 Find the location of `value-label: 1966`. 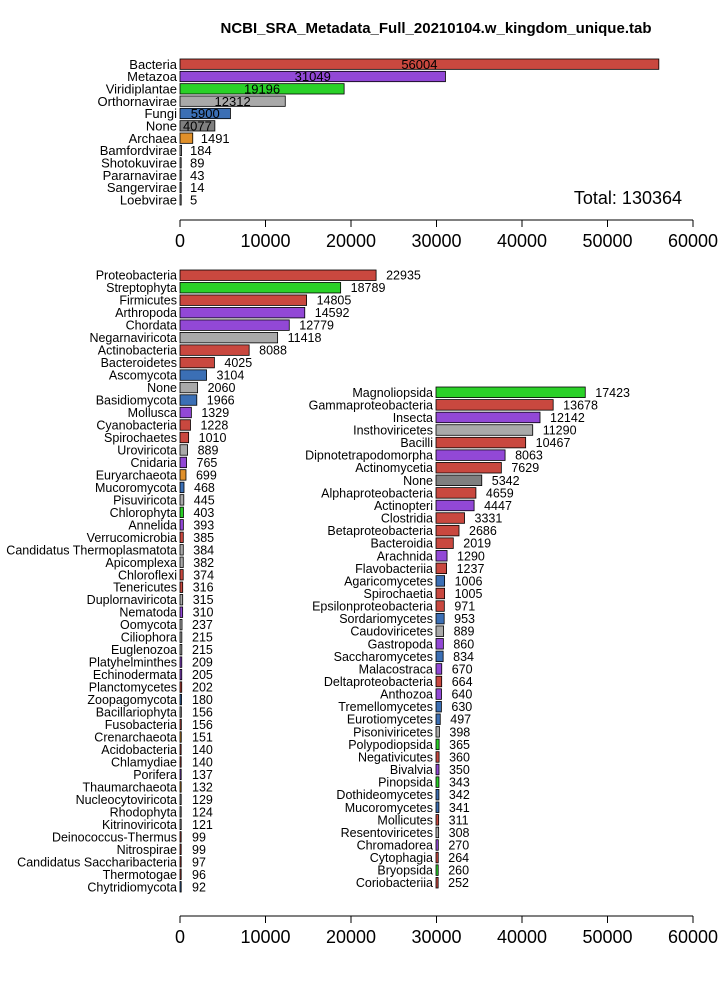

value-label: 1966 is located at coordinates (221, 401).